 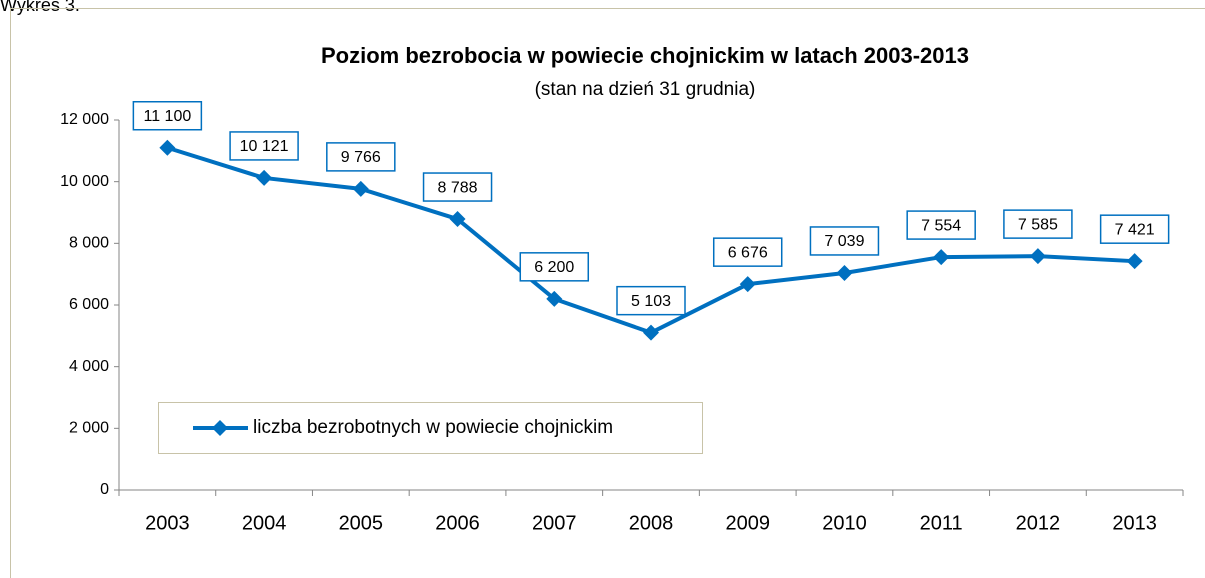 I want to click on data-label: 7 554, so click(x=941, y=225).